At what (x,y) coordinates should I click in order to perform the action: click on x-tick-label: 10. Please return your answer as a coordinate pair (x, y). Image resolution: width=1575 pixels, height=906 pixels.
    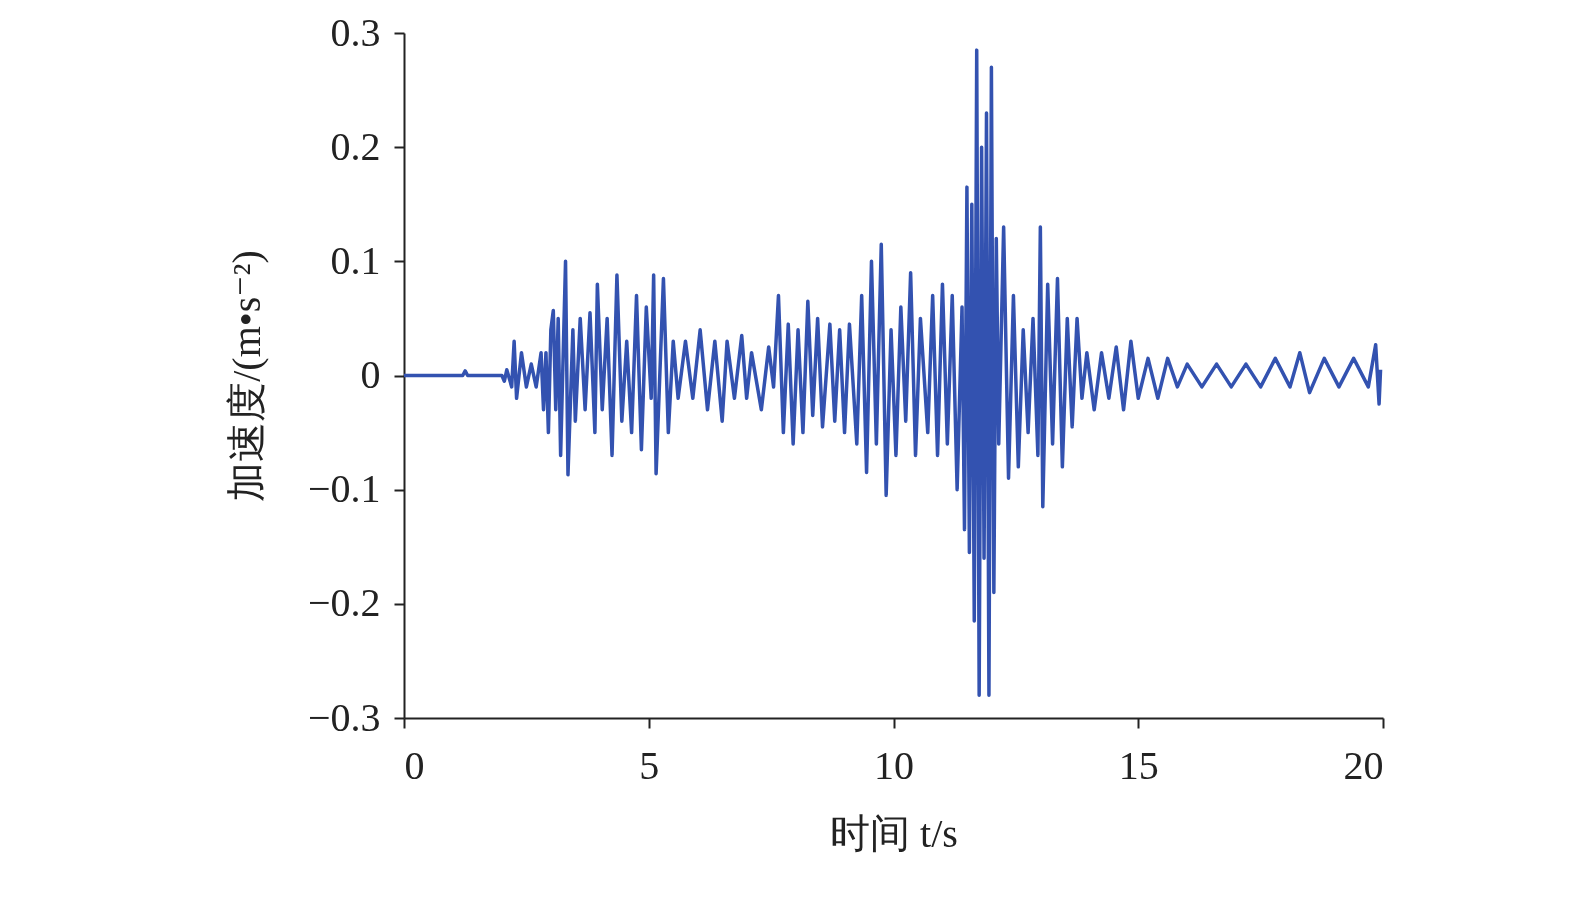
    Looking at the image, I should click on (894, 765).